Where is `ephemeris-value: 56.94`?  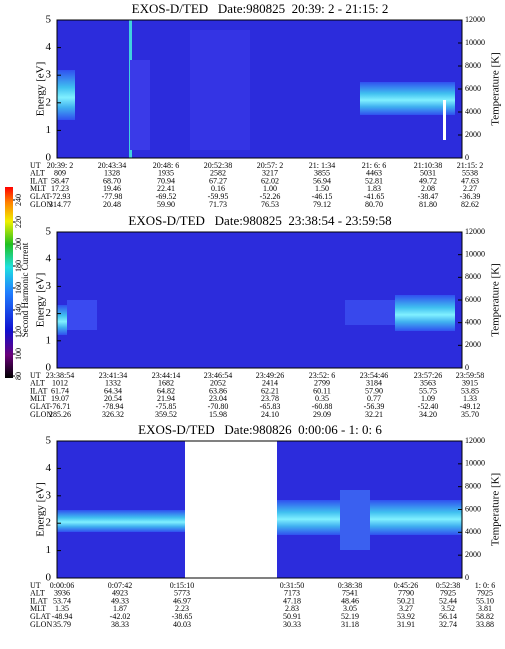 ephemeris-value: 56.94 is located at coordinates (322, 180).